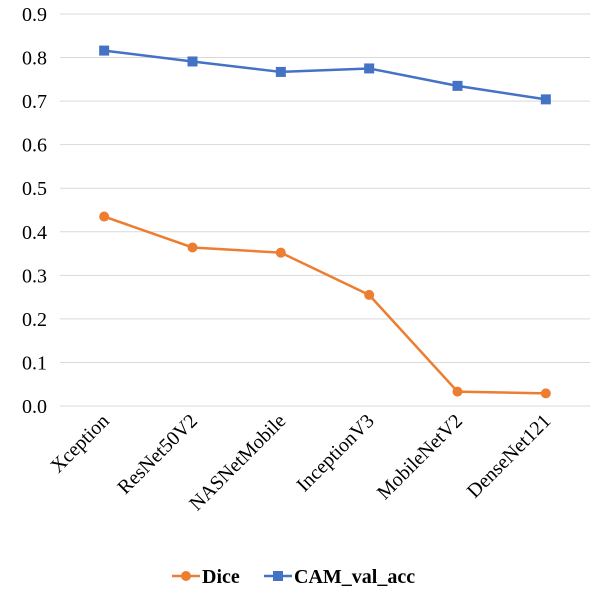 The width and height of the screenshot is (596, 592). I want to click on series-line, so click(325, 75).